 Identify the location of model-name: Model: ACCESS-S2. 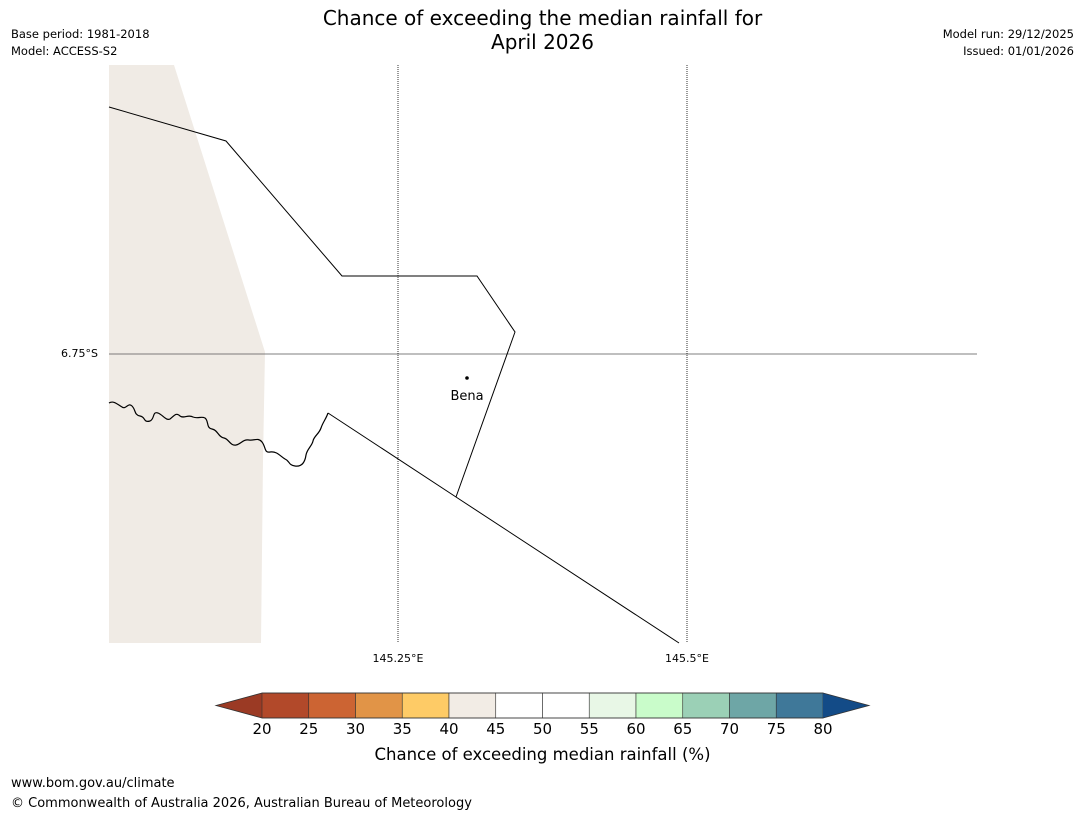
(64, 51).